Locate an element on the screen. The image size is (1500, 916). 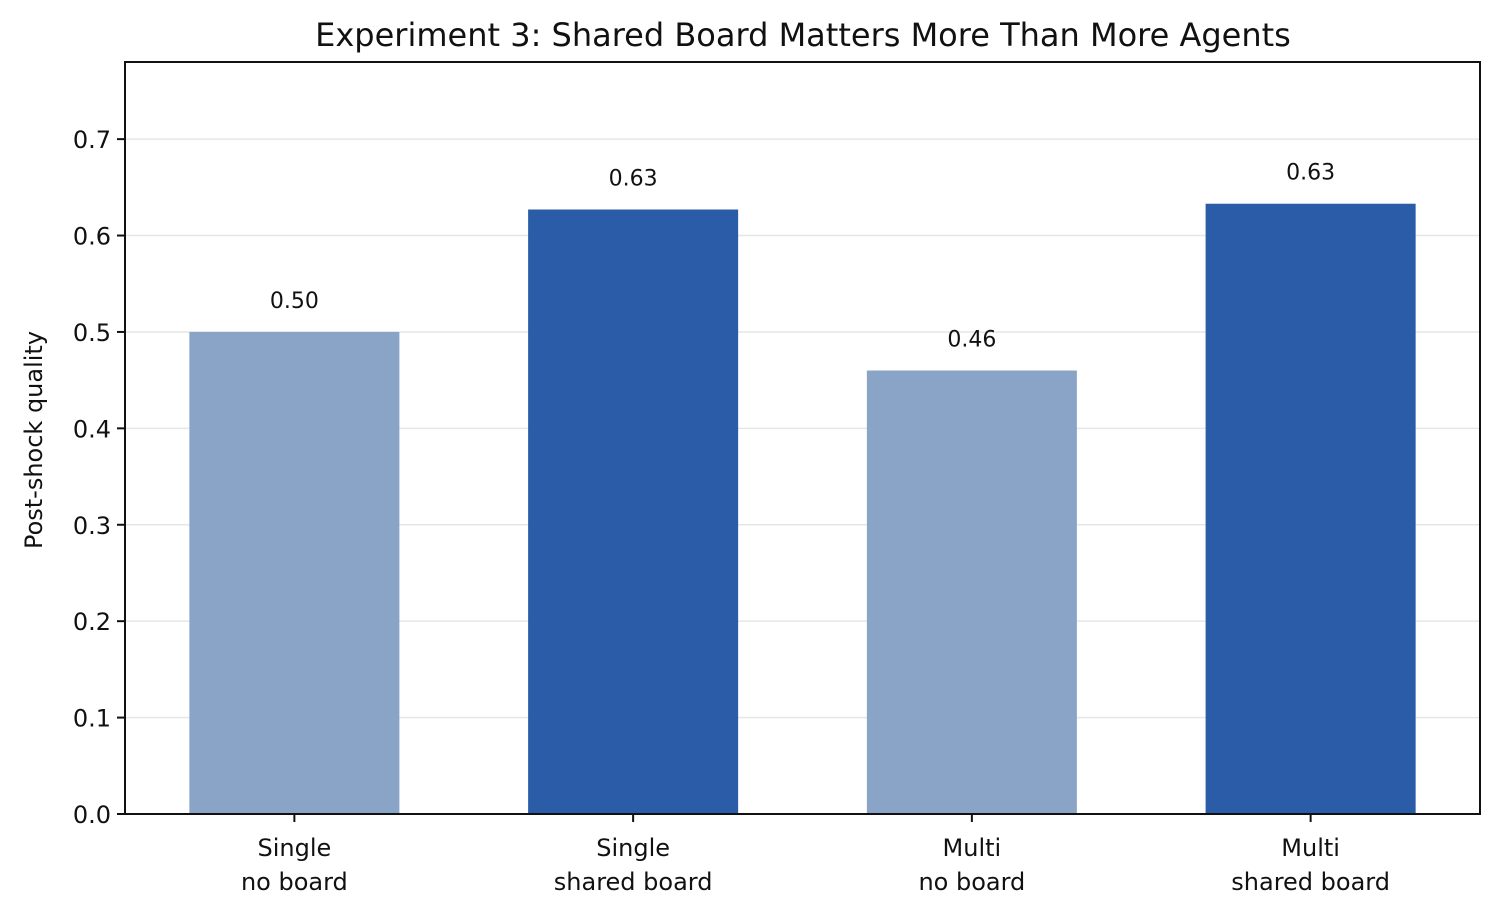
x-tick-label: Single shared board is located at coordinates (633, 865).